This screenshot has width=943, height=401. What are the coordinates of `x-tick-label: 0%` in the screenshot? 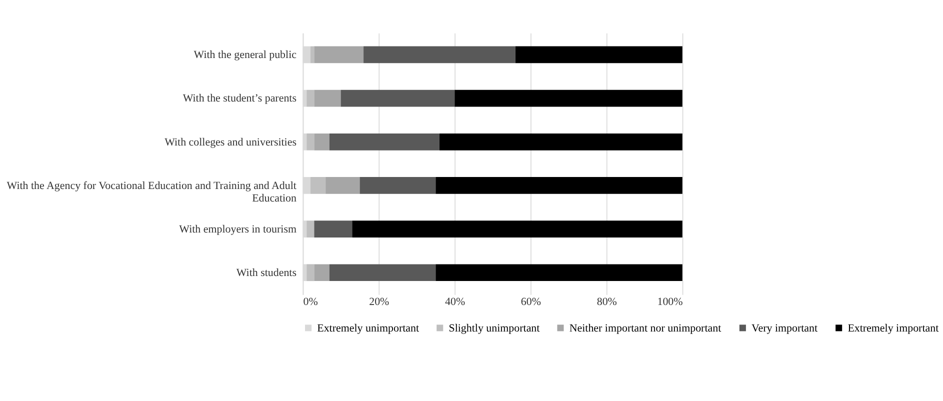 It's located at (310, 302).